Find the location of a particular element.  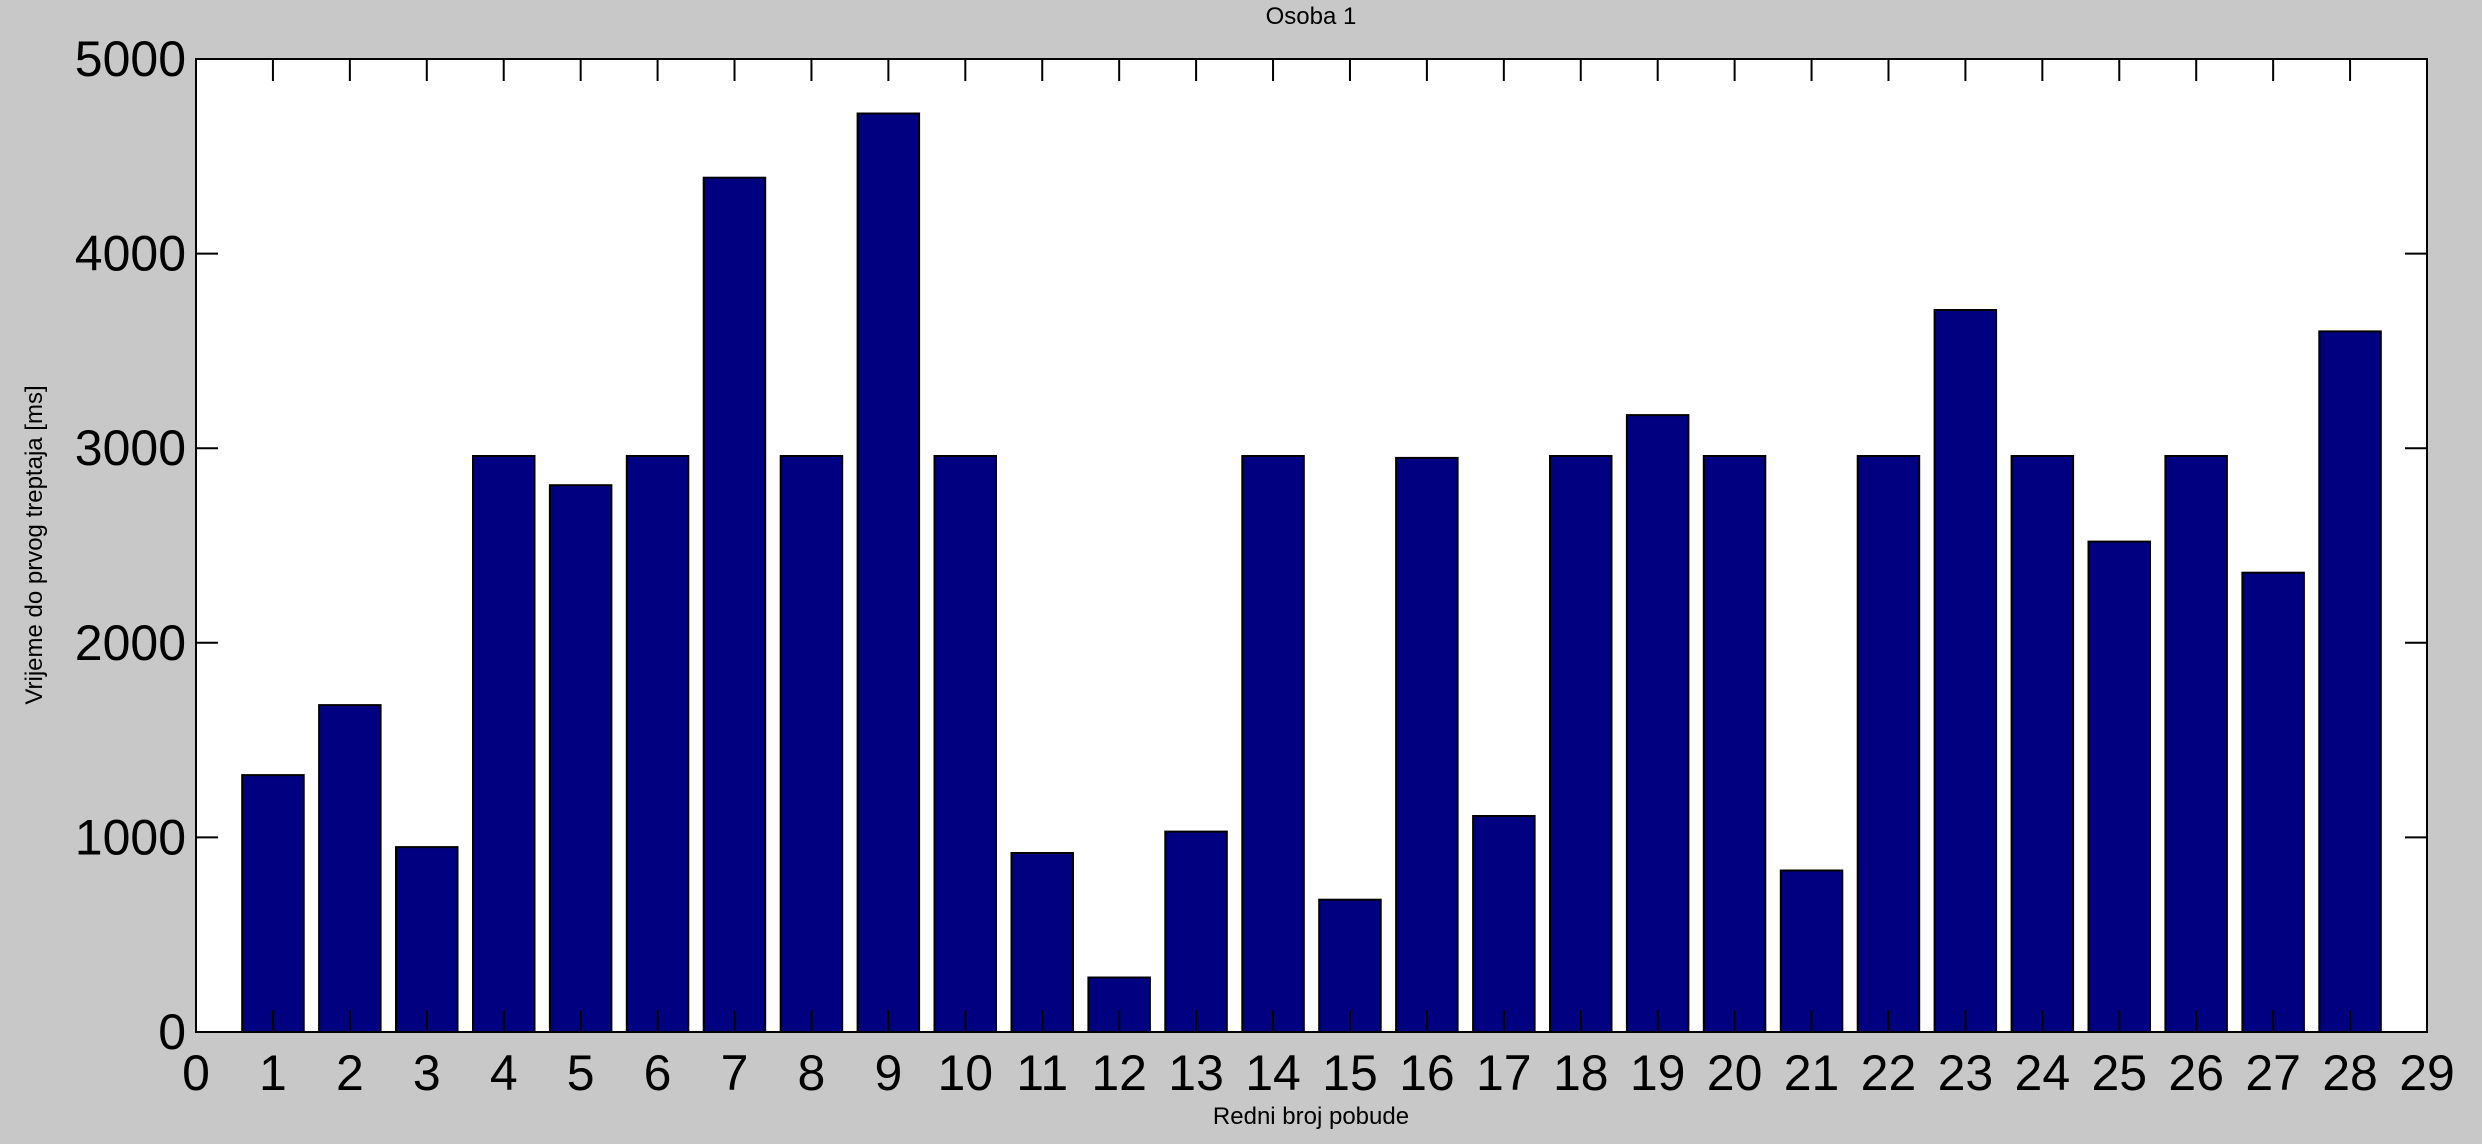

x-tick-label-11: 11 is located at coordinates (1042, 1073).